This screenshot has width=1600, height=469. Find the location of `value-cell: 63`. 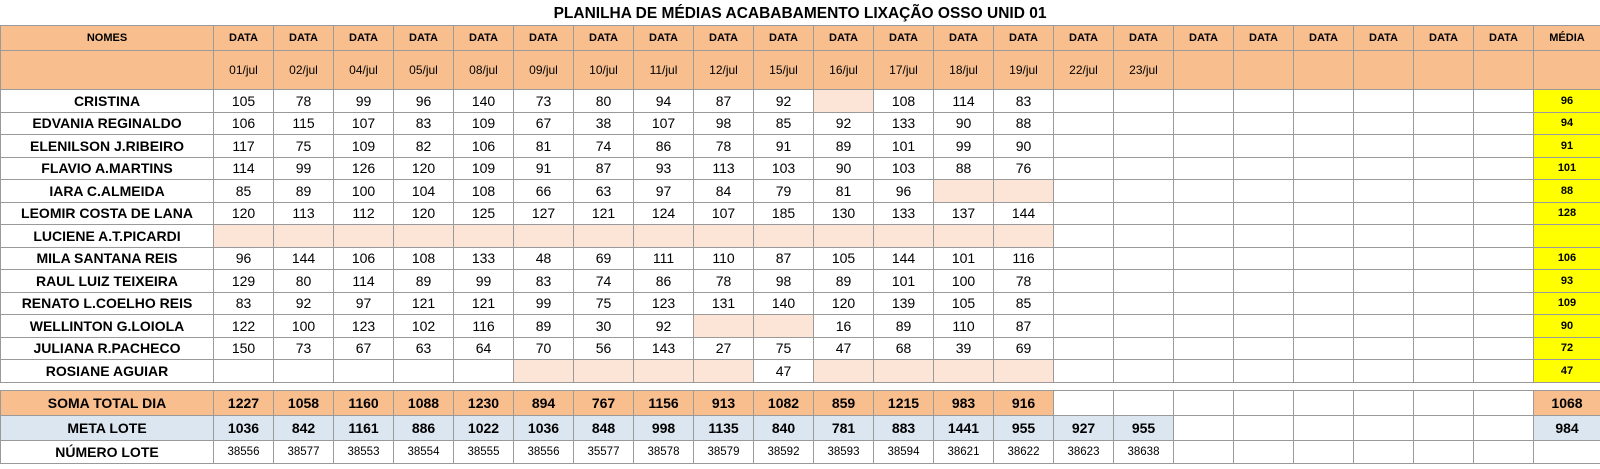

value-cell: 63 is located at coordinates (603, 191).